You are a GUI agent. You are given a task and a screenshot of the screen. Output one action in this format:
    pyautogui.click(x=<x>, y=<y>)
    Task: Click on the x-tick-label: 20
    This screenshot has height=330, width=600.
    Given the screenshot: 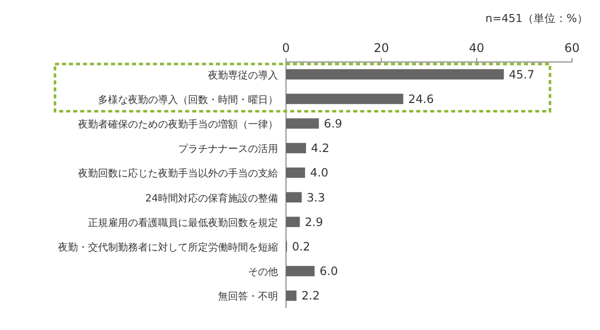 What is the action you would take?
    pyautogui.click(x=381, y=48)
    